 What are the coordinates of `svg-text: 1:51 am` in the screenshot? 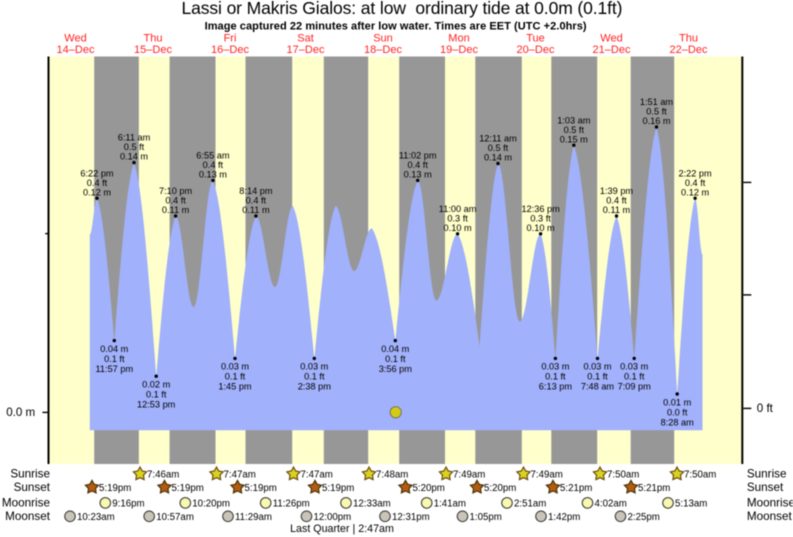 It's located at (657, 102).